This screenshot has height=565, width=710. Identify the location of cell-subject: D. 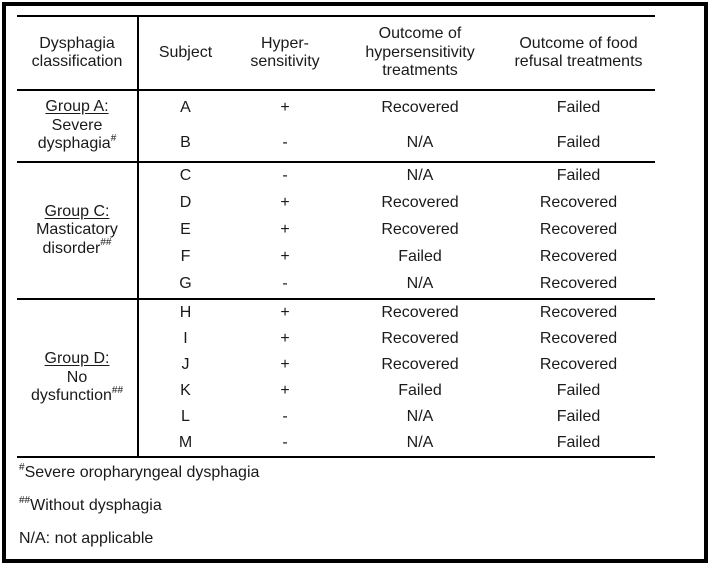
(185, 203).